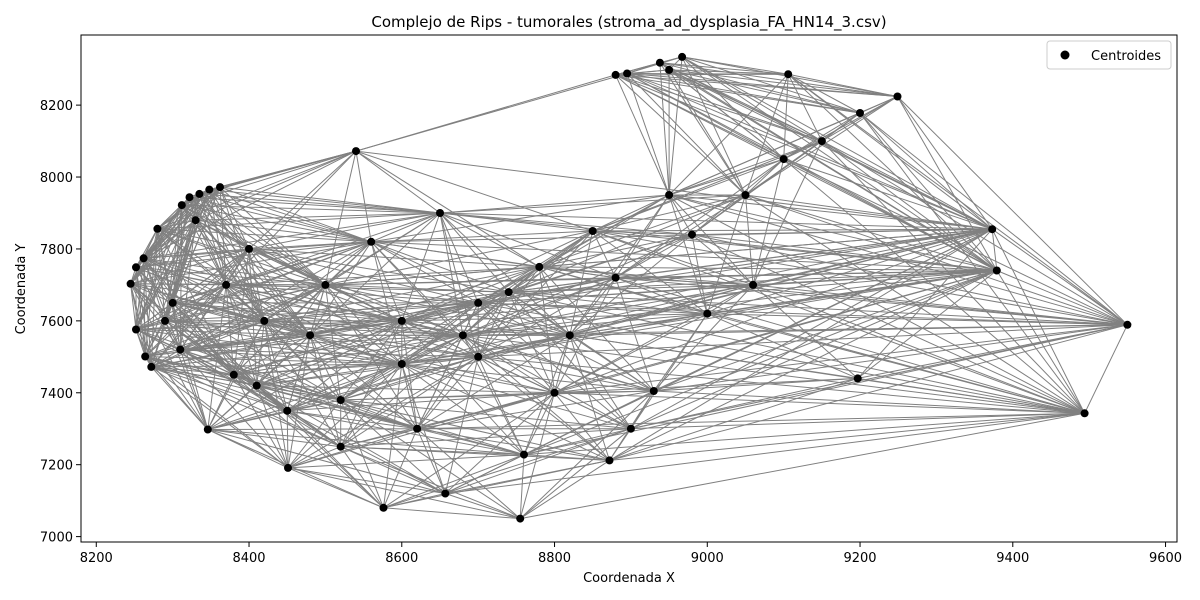  Describe the element at coordinates (1109, 55) in the screenshot. I see `legend-box` at that location.